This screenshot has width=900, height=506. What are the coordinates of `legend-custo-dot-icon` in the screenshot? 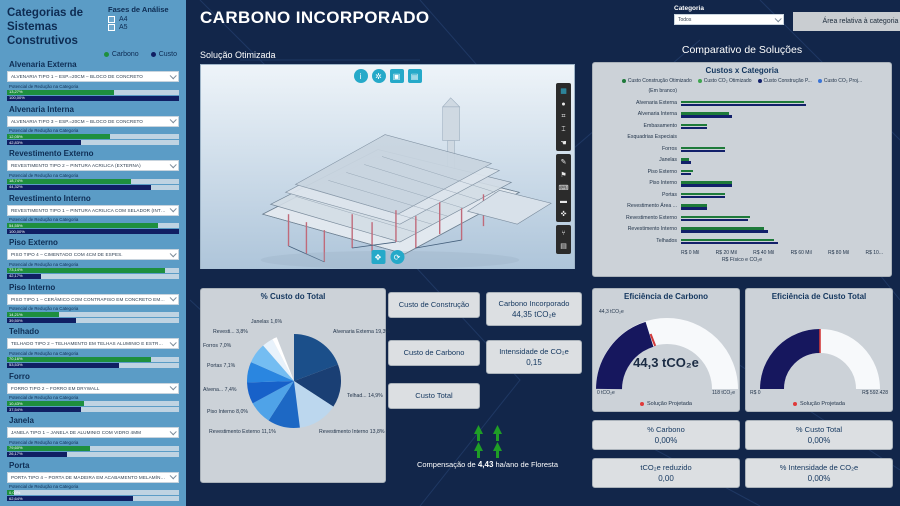 It's located at (153, 54).